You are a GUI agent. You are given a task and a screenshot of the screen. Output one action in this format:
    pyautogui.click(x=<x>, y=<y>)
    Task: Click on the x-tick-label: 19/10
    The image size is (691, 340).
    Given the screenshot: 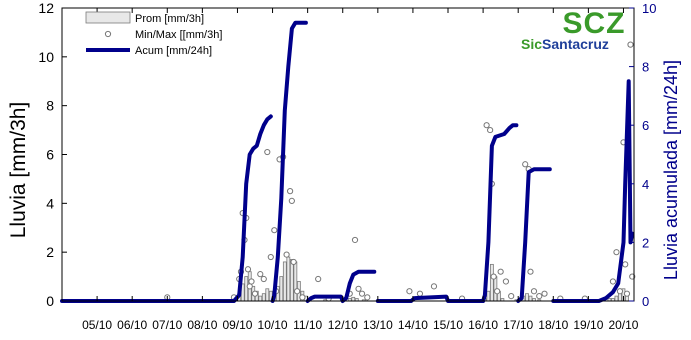 What is the action you would take?
    pyautogui.click(x=588, y=325)
    